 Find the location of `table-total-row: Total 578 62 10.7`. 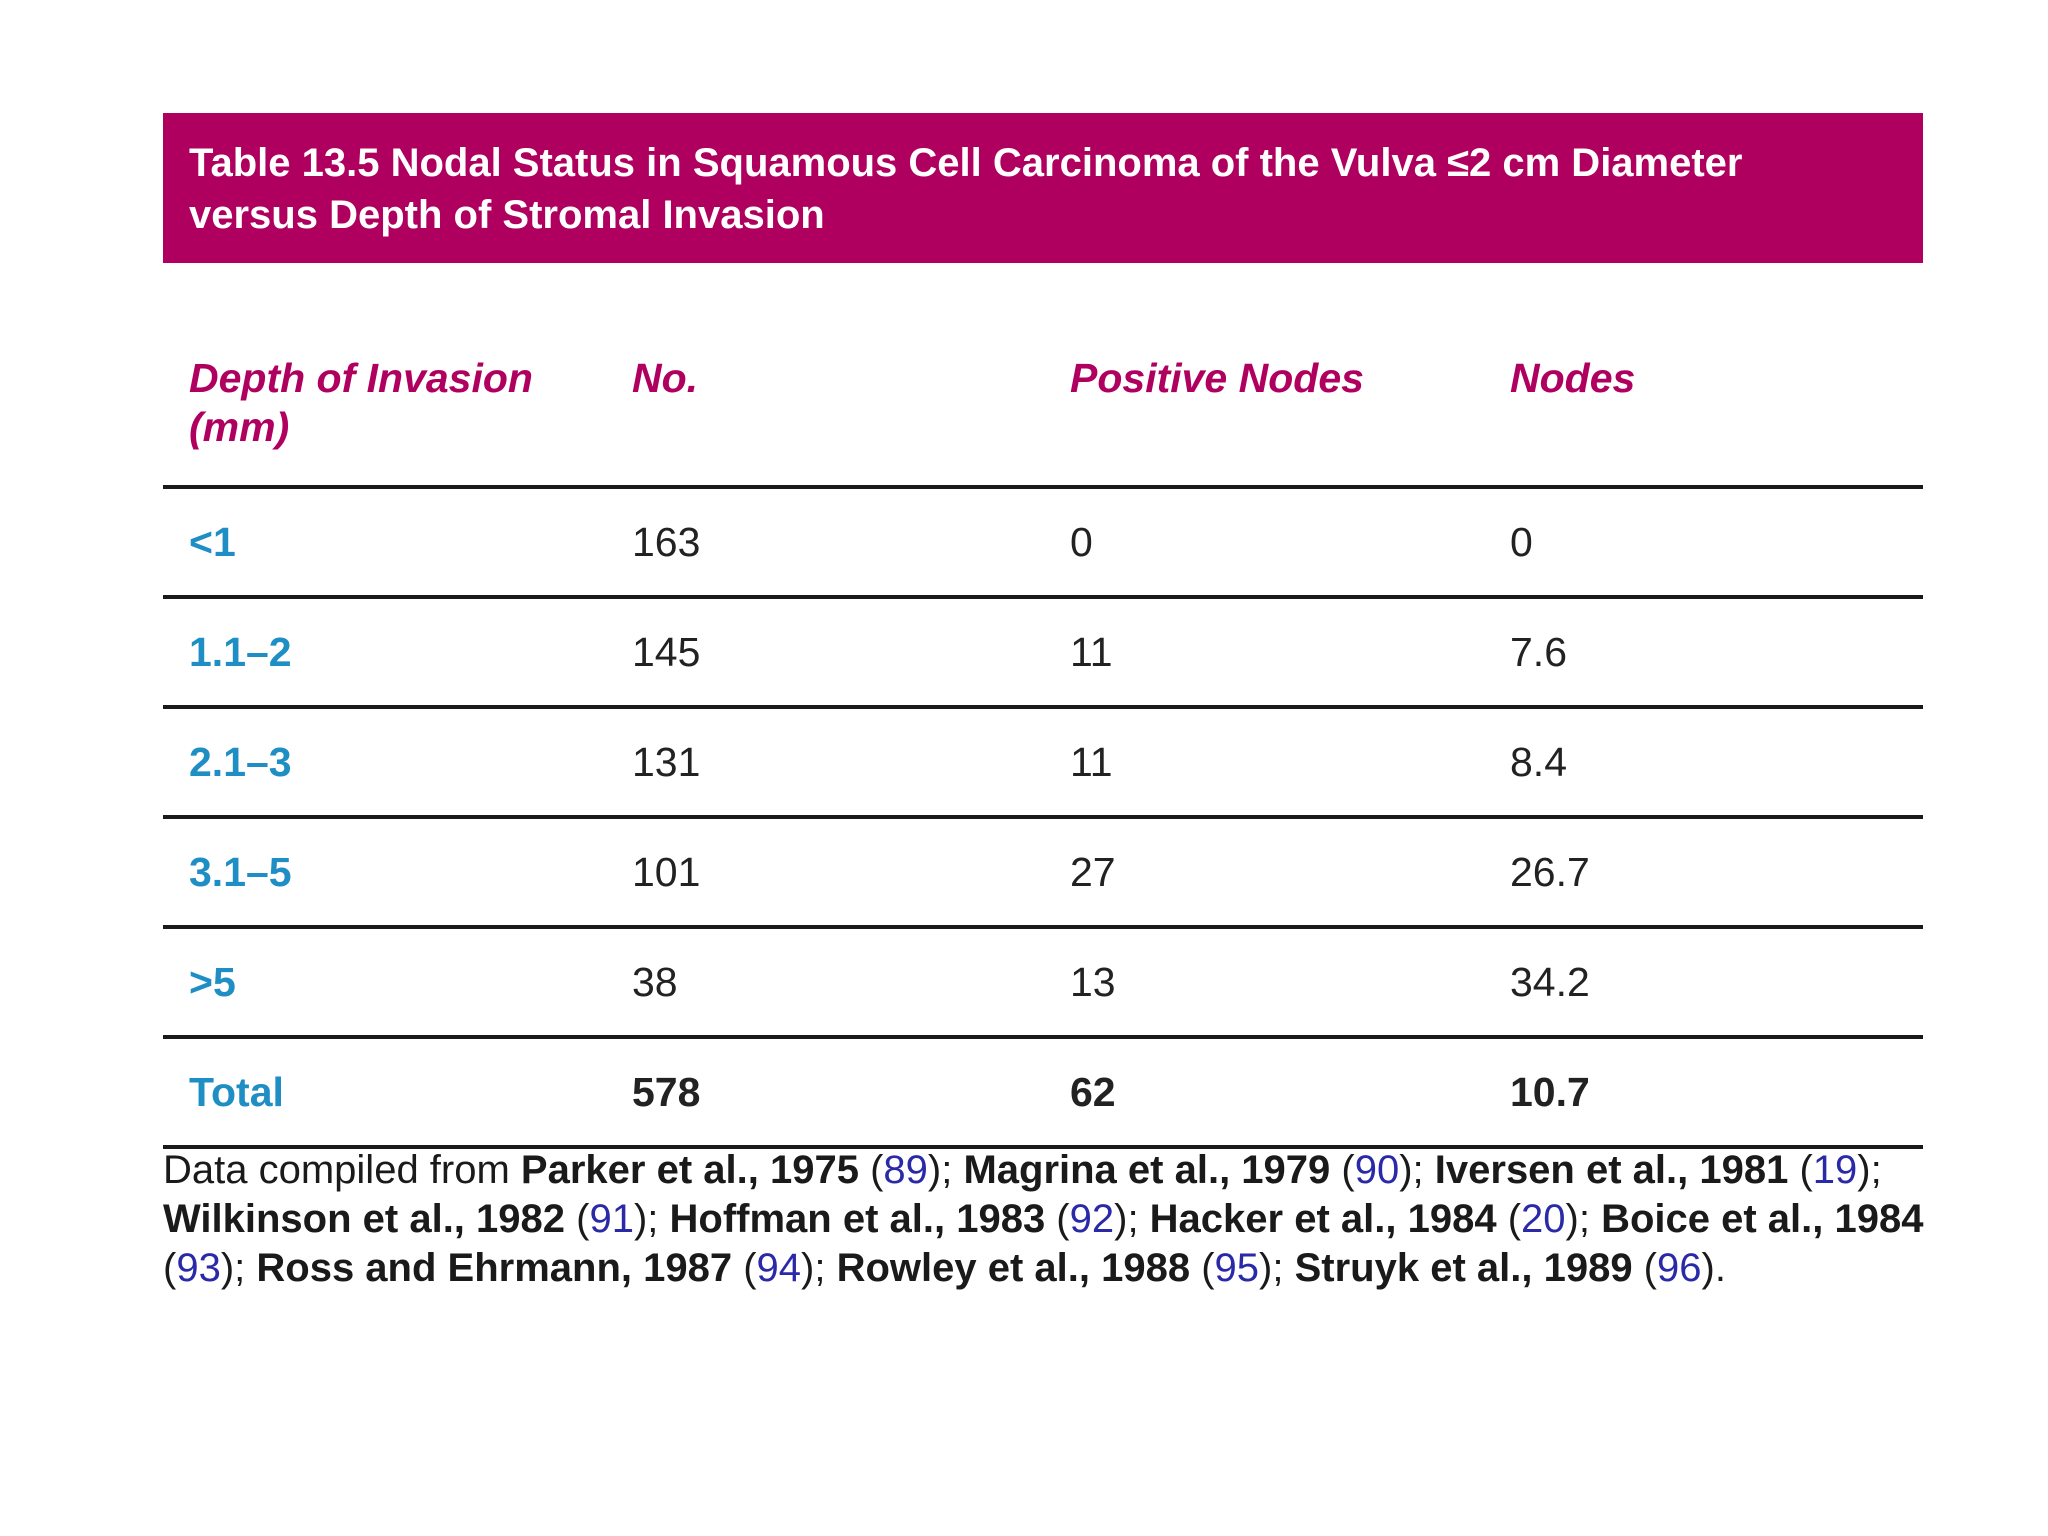

table-total-row: Total 578 62 10.7 is located at coordinates (1043, 1094).